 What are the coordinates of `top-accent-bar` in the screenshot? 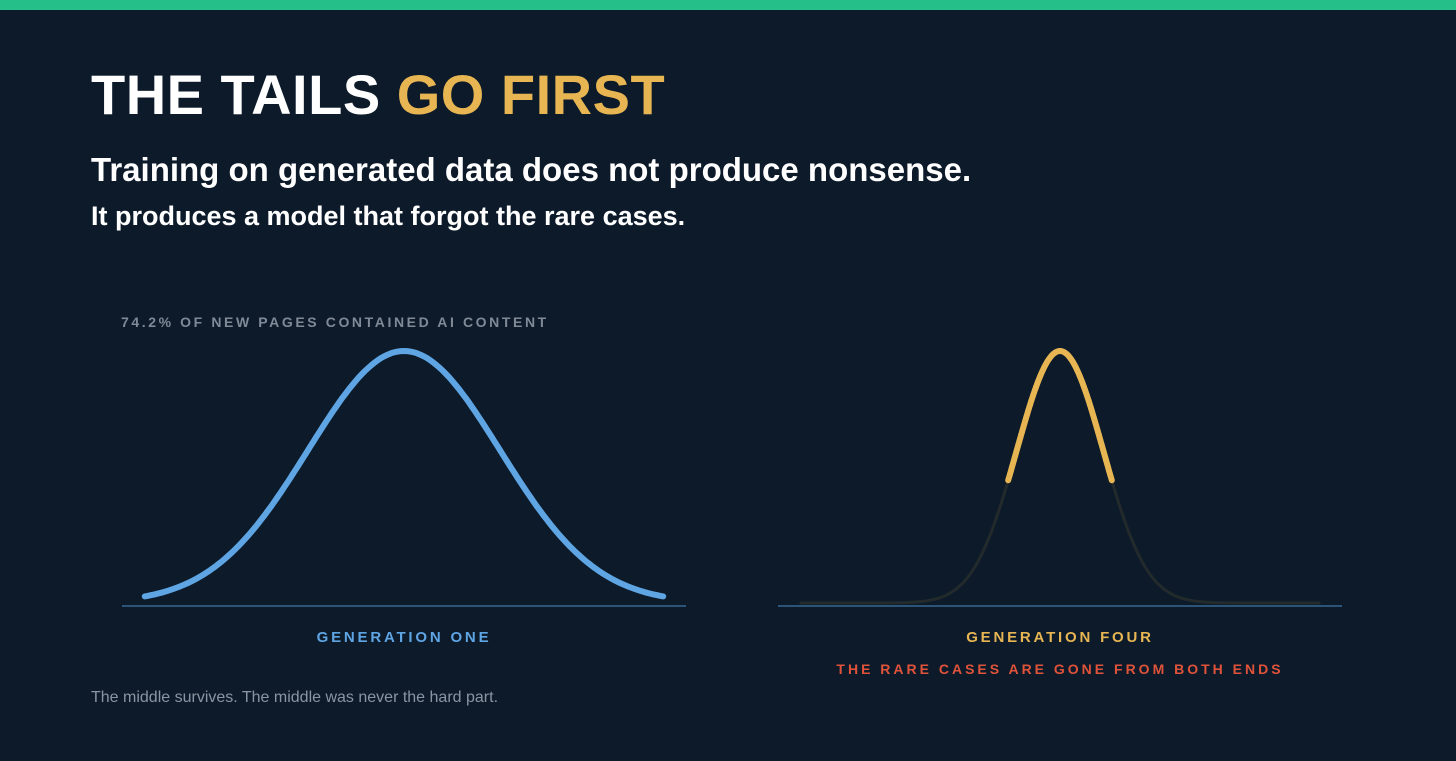 It's located at (728, 5).